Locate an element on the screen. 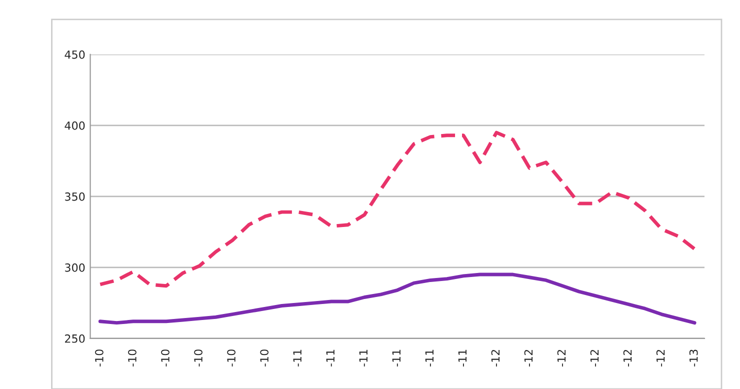  y-tick-label: 400 is located at coordinates (74, 125).